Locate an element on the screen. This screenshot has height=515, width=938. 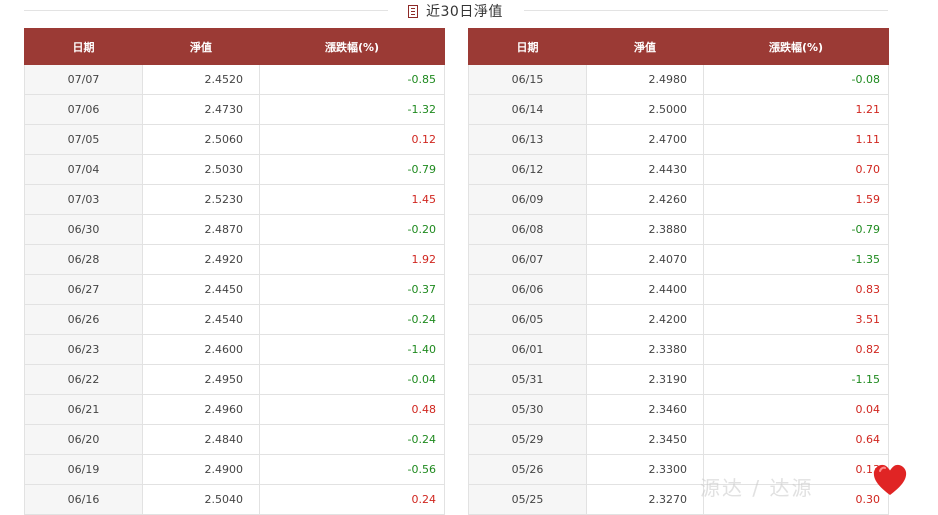
table-row: 07/04 2.5030 -0.79 is located at coordinates (234, 169).